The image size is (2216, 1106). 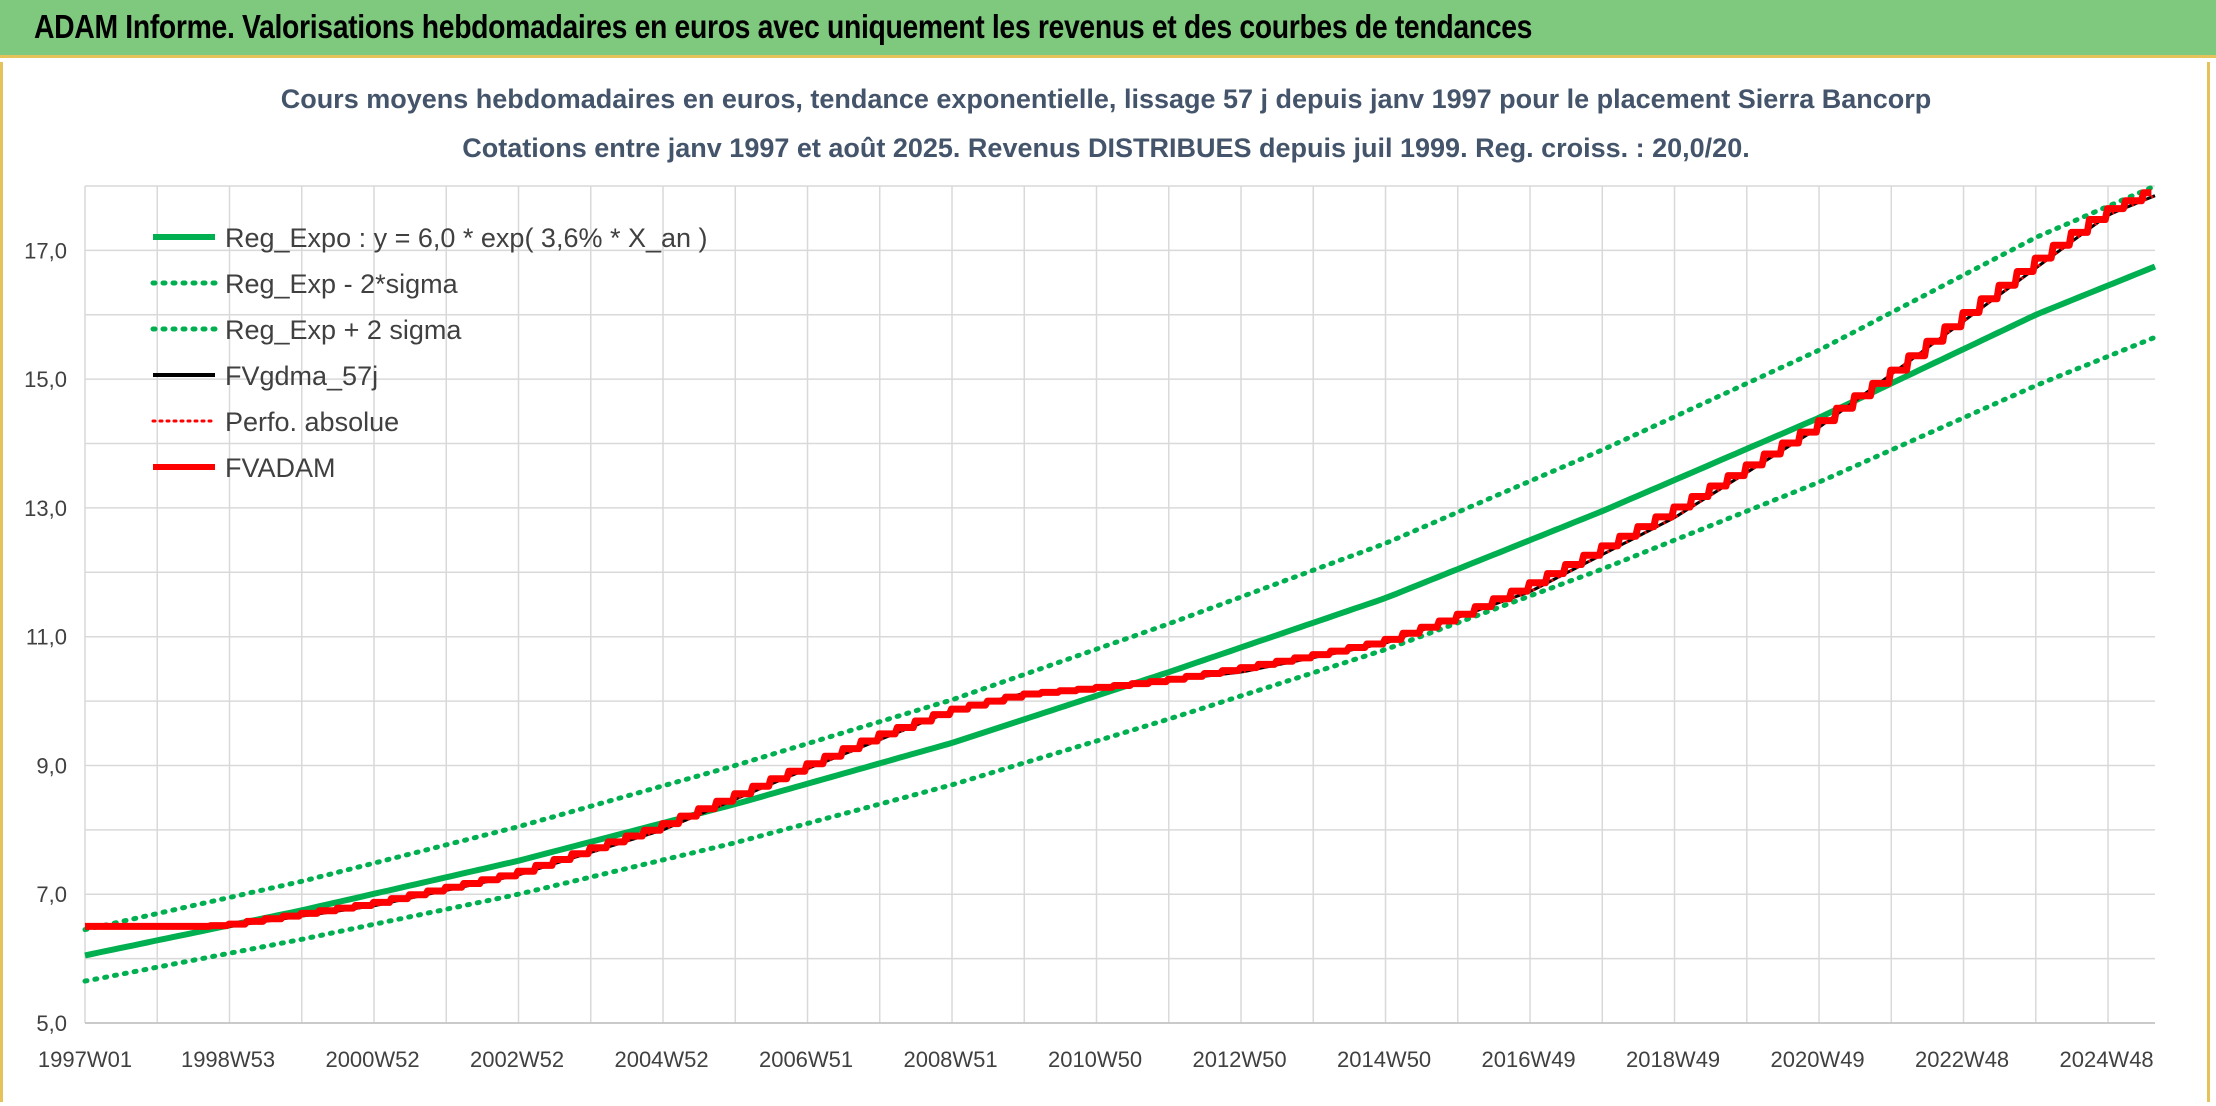 What do you see at coordinates (372, 1059) in the screenshot?
I see `x-tick-label: 2000W52` at bounding box center [372, 1059].